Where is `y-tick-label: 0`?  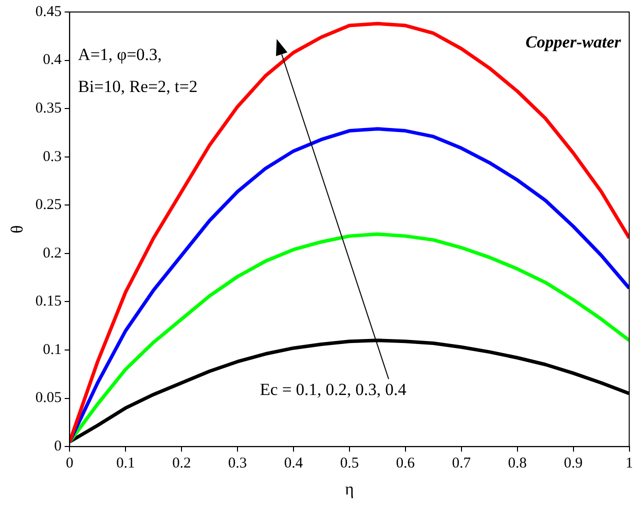
y-tick-label: 0 is located at coordinates (58, 446).